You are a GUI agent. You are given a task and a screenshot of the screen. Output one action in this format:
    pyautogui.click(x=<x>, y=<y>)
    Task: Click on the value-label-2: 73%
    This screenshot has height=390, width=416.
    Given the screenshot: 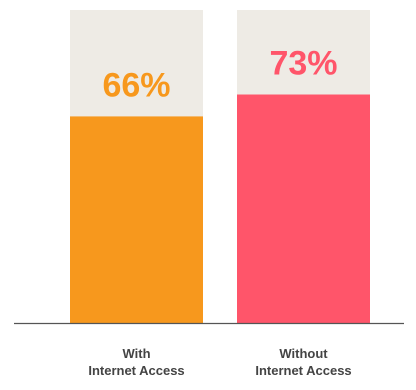 What is the action you would take?
    pyautogui.click(x=303, y=64)
    